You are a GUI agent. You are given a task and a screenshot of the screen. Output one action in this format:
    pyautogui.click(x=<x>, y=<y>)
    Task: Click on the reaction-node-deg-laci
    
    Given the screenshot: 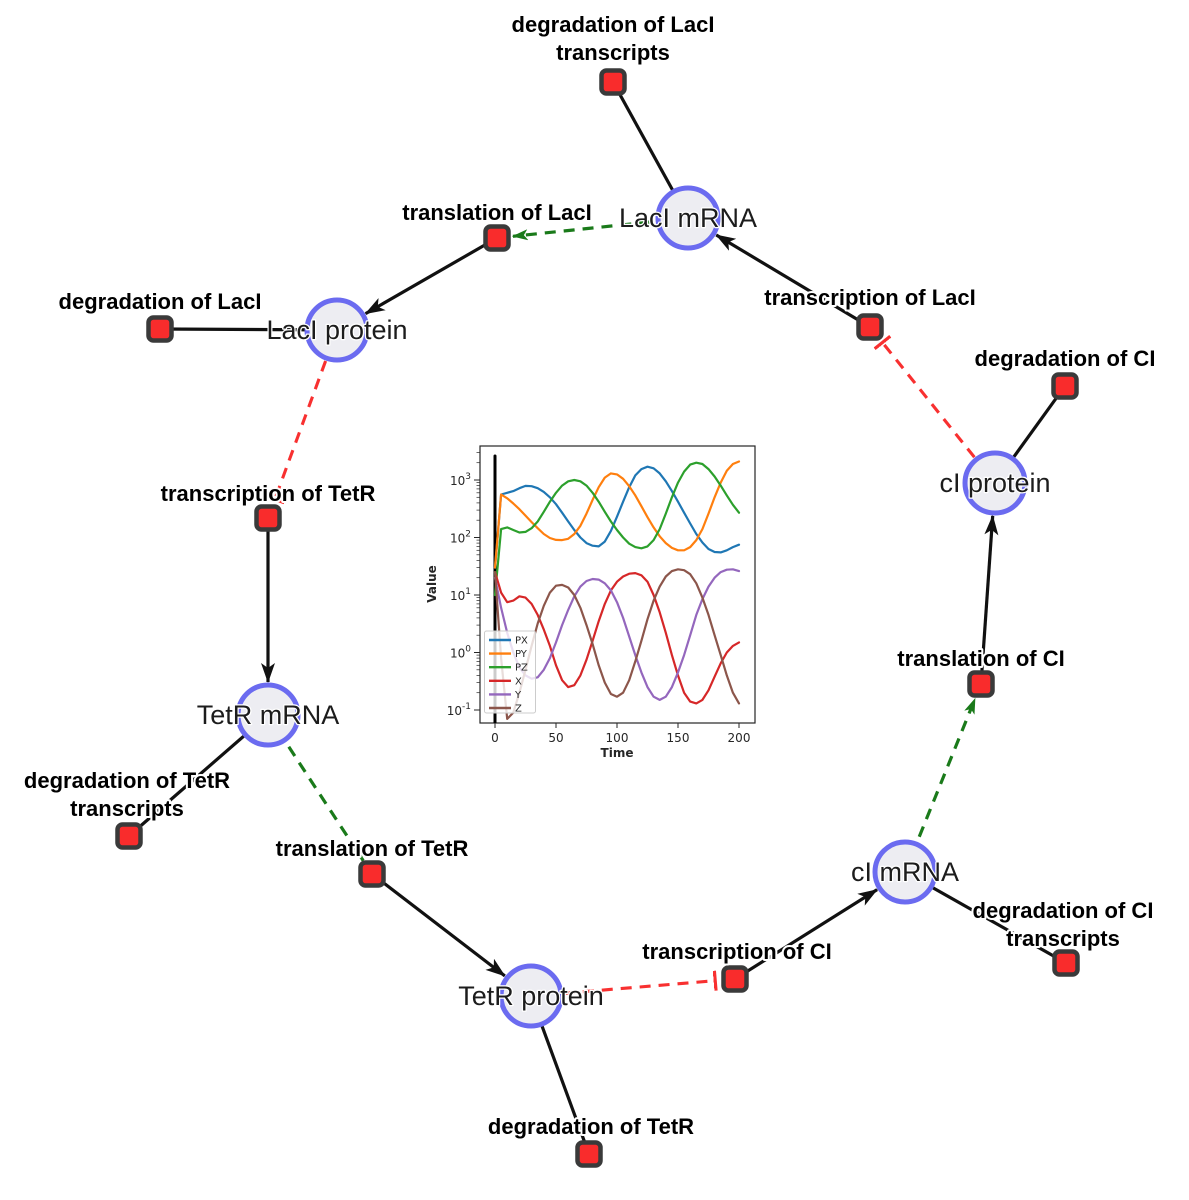 What is the action you would take?
    pyautogui.click(x=160, y=329)
    